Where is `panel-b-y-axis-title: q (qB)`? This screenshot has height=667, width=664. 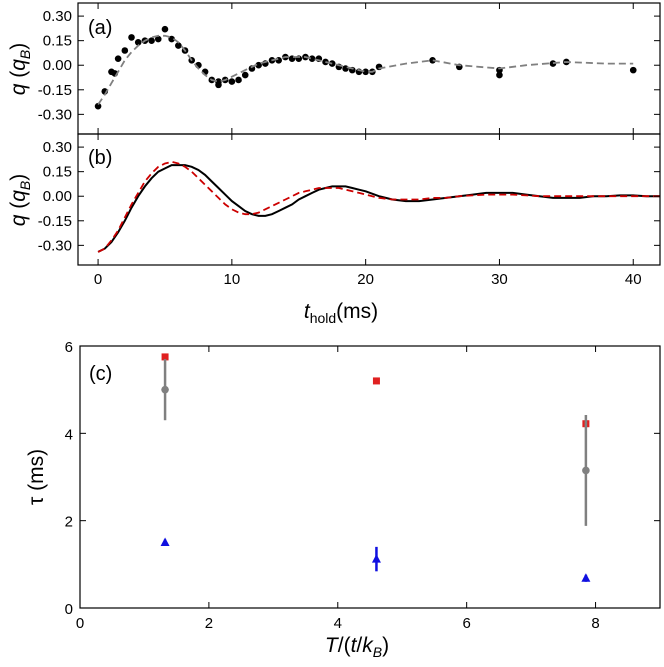 panel-b-y-axis-title: q (qB) is located at coordinates (20, 200).